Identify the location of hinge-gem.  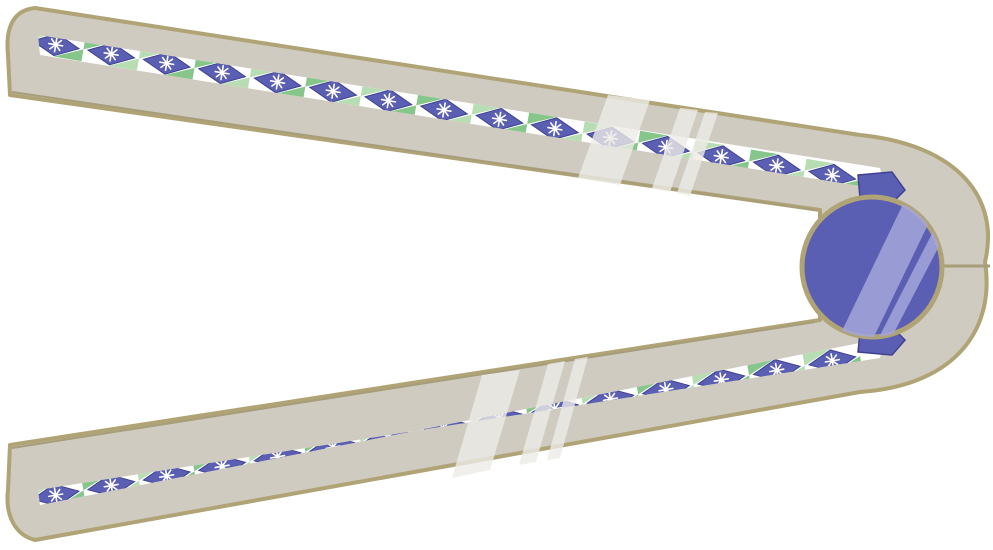
(872, 263).